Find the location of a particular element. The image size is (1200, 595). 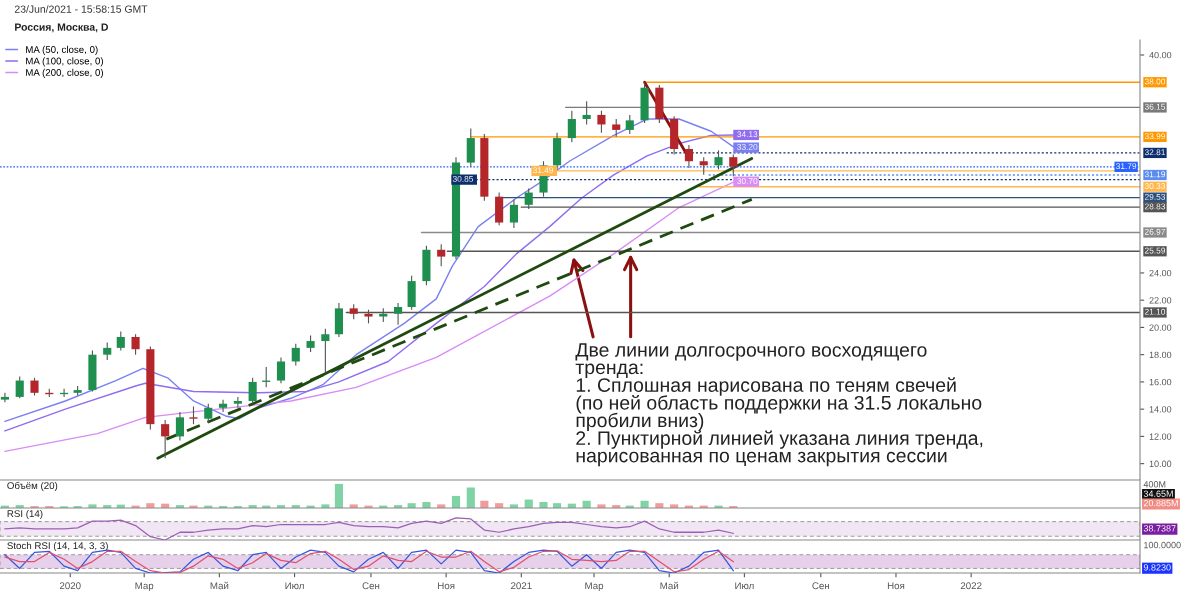

data-label: 34.13 is located at coordinates (747, 134).